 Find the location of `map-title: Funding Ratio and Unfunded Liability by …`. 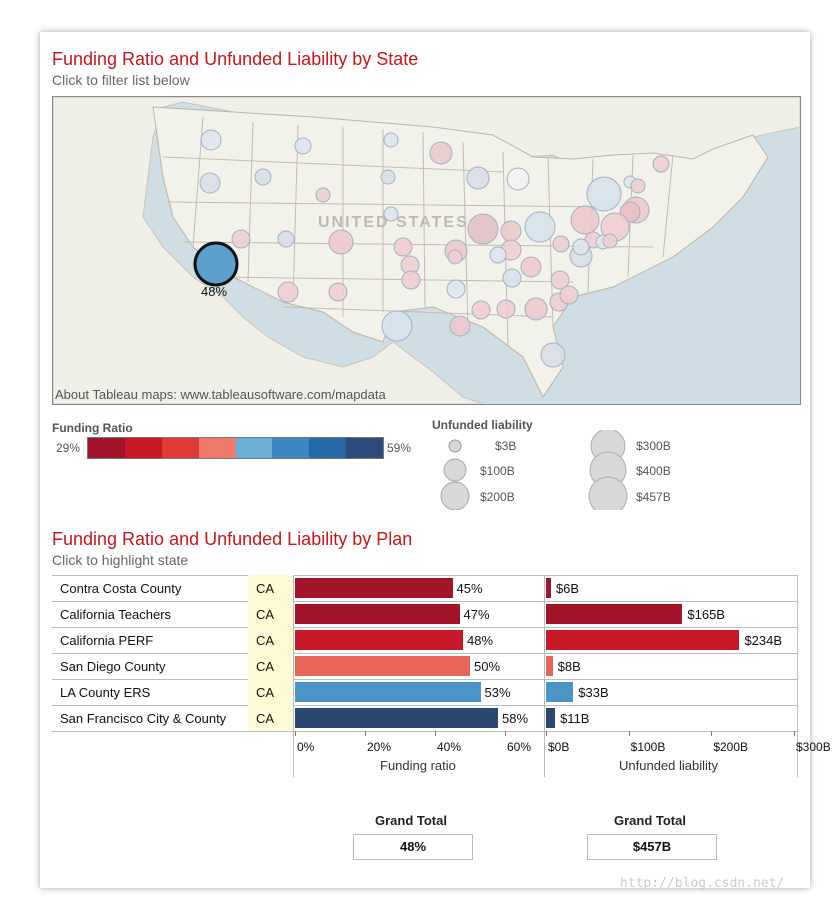

map-title: Funding Ratio and Unfunded Liability by … is located at coordinates (235, 59).